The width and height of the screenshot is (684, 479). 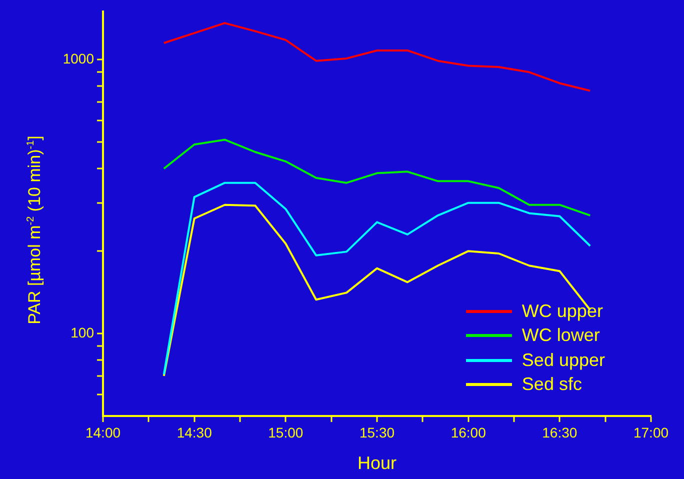 I want to click on x-tick-label: 17:00, so click(x=651, y=432).